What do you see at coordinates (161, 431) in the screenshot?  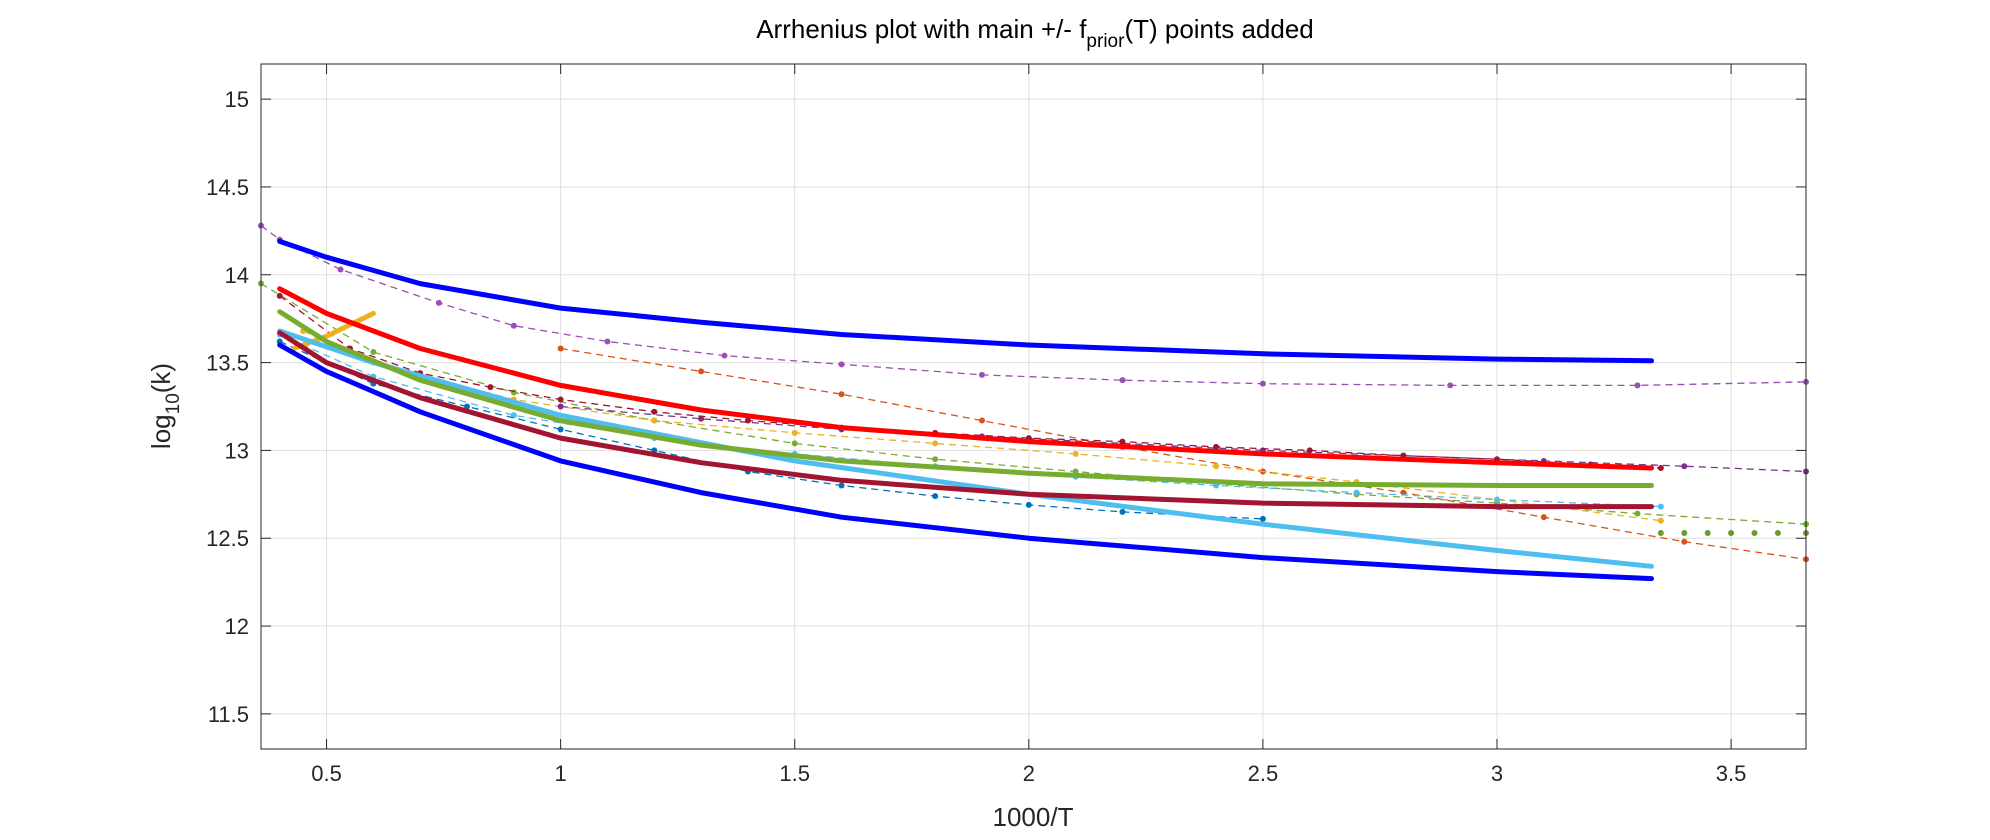 I see `y-axis-title-log: log` at bounding box center [161, 431].